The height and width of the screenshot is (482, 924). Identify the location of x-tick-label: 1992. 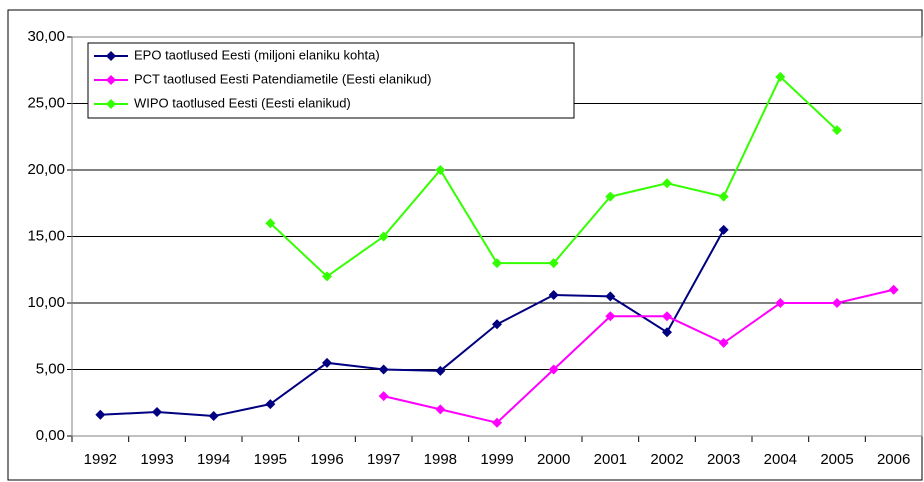
(100, 459).